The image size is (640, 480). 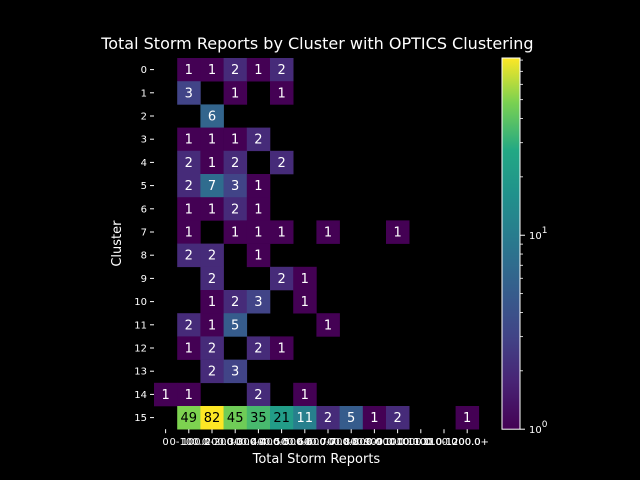 I want to click on cell-value-label: 5, so click(x=235, y=325).